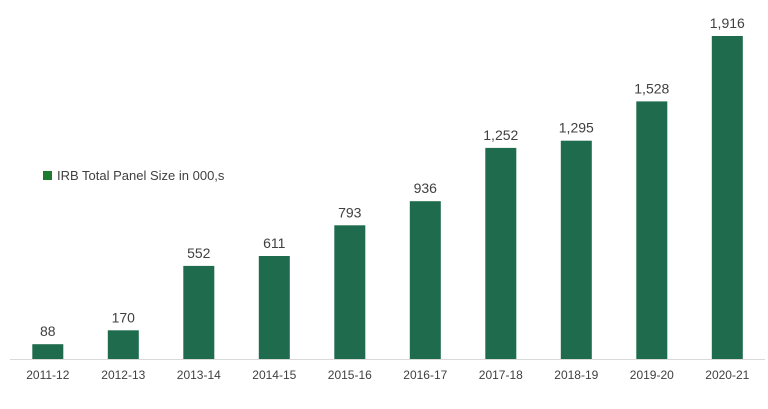 The width and height of the screenshot is (768, 409). What do you see at coordinates (500, 135) in the screenshot?
I see `data-label-2017-18: 1,252` at bounding box center [500, 135].